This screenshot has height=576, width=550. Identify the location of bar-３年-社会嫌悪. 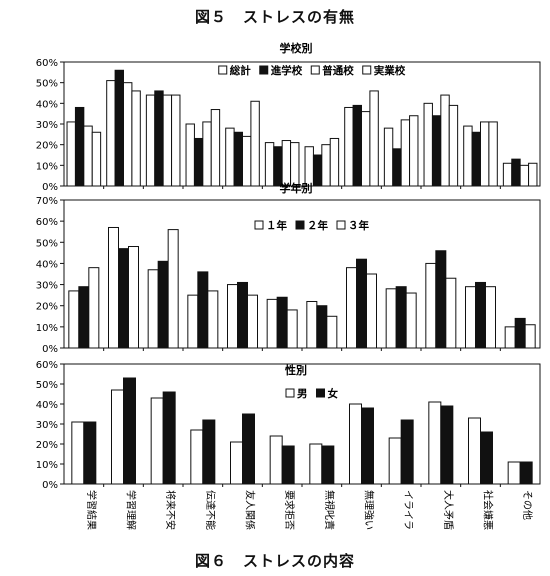
(490, 317).